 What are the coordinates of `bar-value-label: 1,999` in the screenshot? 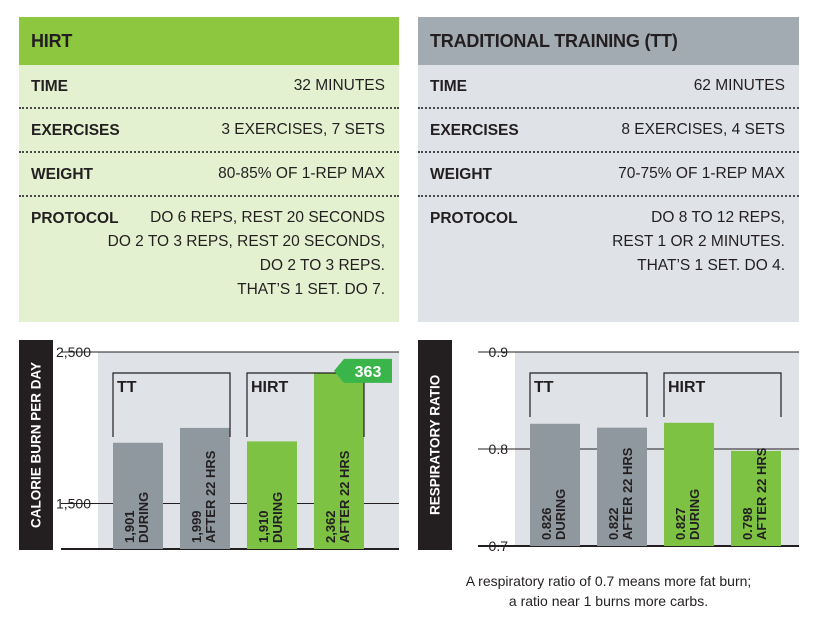 It's located at (196, 526).